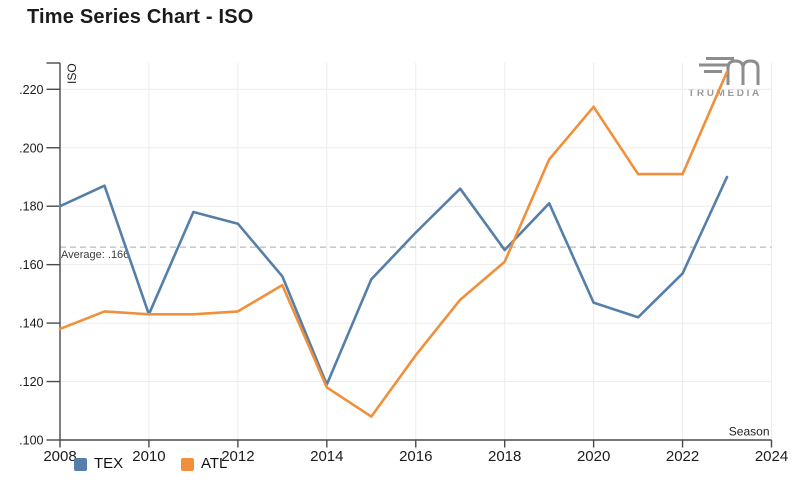 Image resolution: width=800 pixels, height=500 pixels. Describe the element at coordinates (72, 73) in the screenshot. I see `y-axis-title: ISO` at that location.